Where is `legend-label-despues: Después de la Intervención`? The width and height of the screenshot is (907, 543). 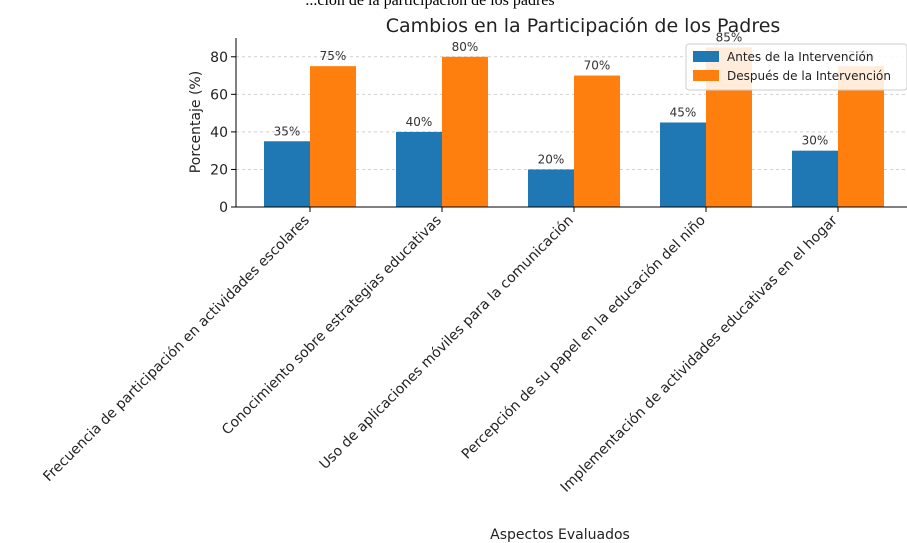 legend-label-despues: Después de la Intervención is located at coordinates (809, 76).